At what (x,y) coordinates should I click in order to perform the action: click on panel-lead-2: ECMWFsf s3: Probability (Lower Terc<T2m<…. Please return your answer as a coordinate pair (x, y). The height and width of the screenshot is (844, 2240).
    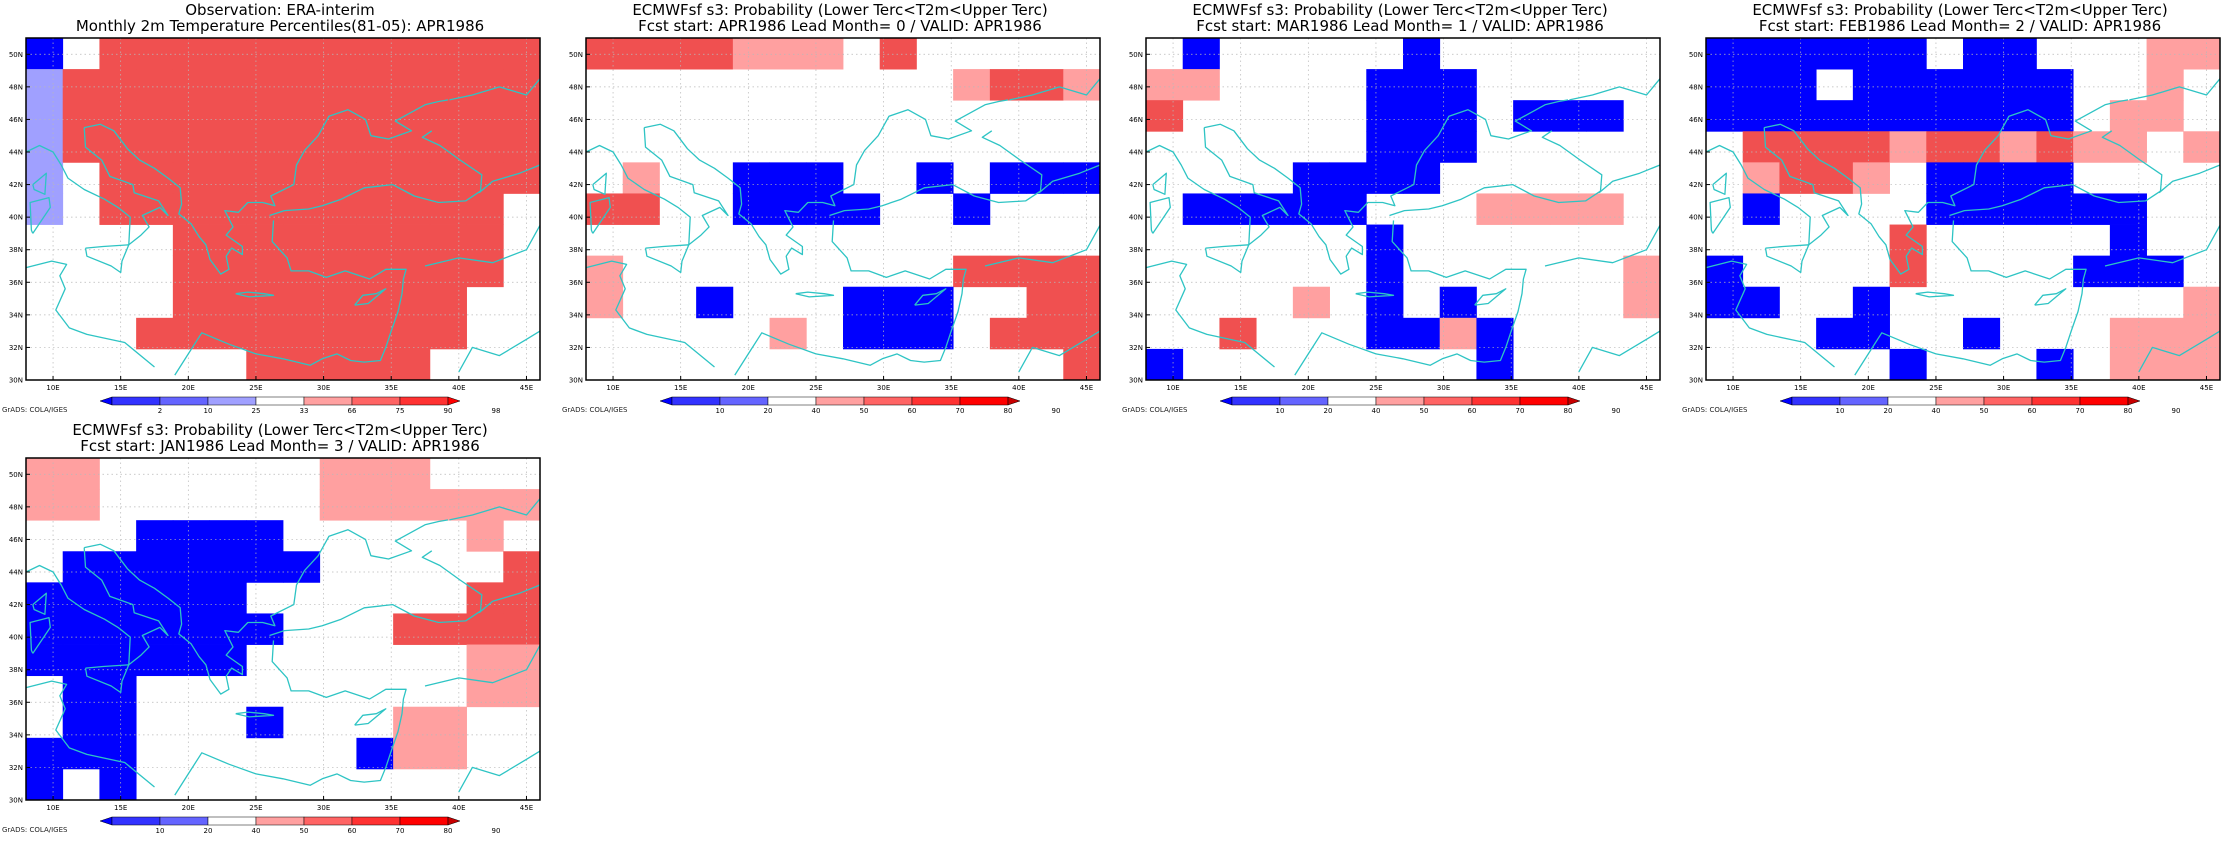
    Looking at the image, I should click on (1960, 210).